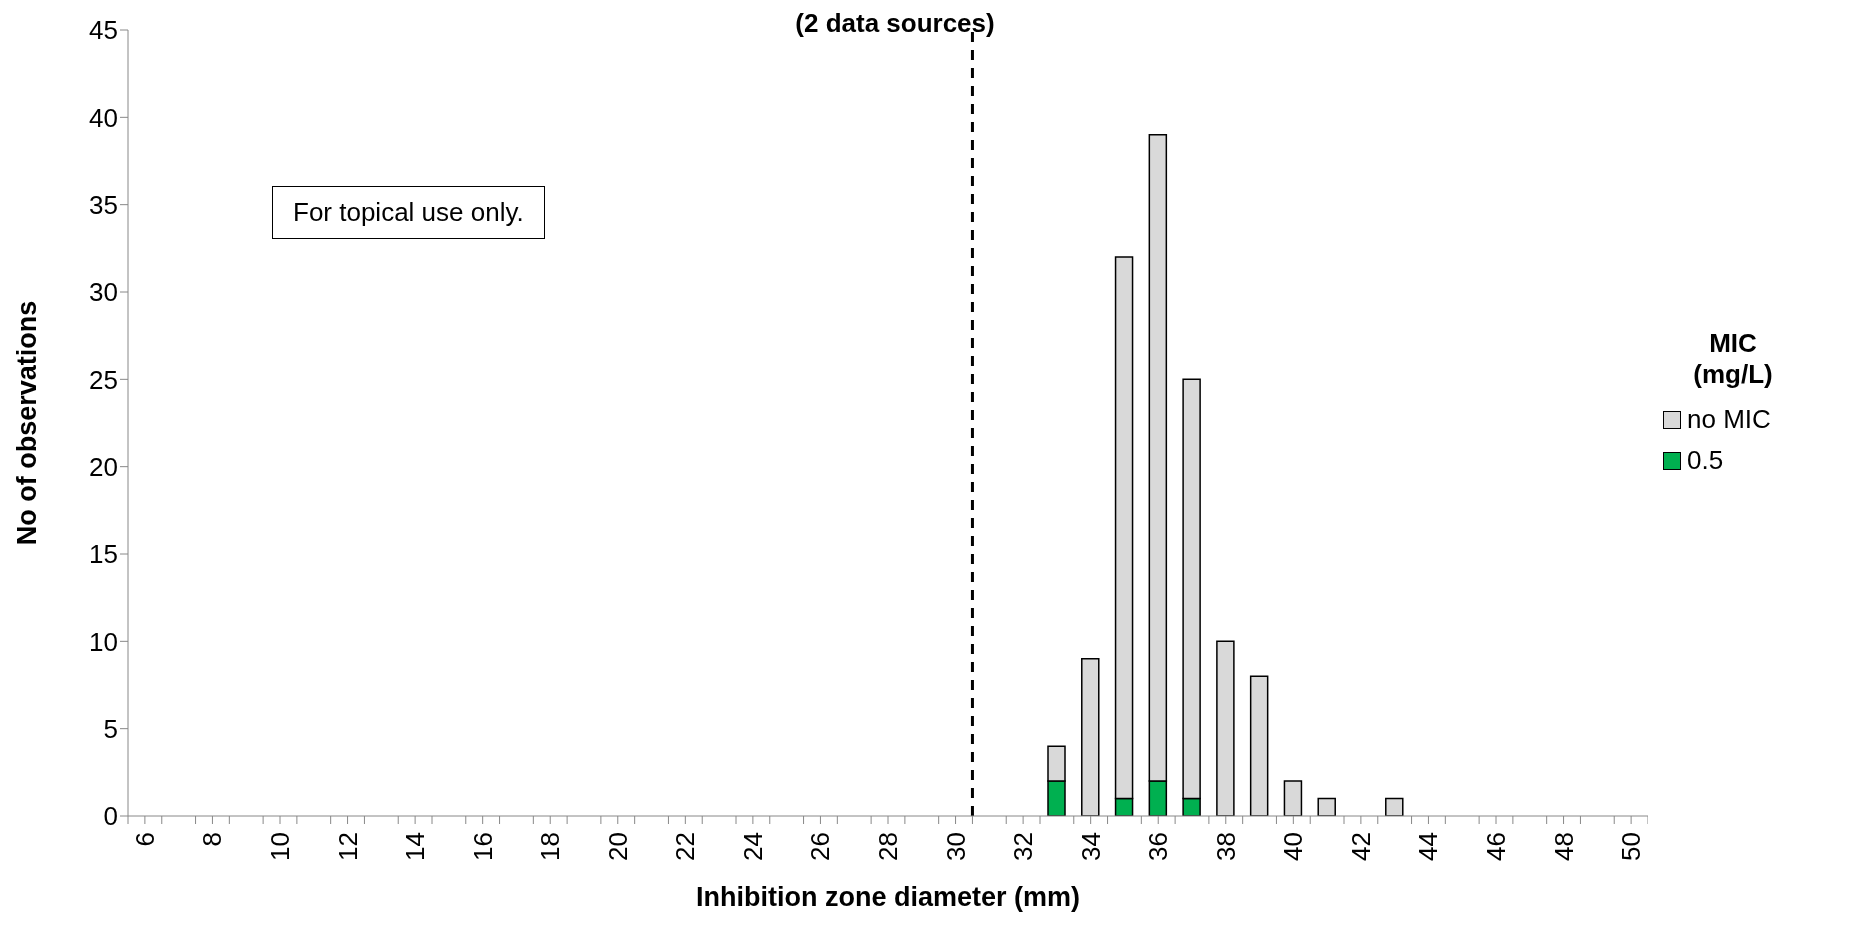 The height and width of the screenshot is (941, 1850). Describe the element at coordinates (955, 846) in the screenshot. I see `x-tick-label: 30` at that location.